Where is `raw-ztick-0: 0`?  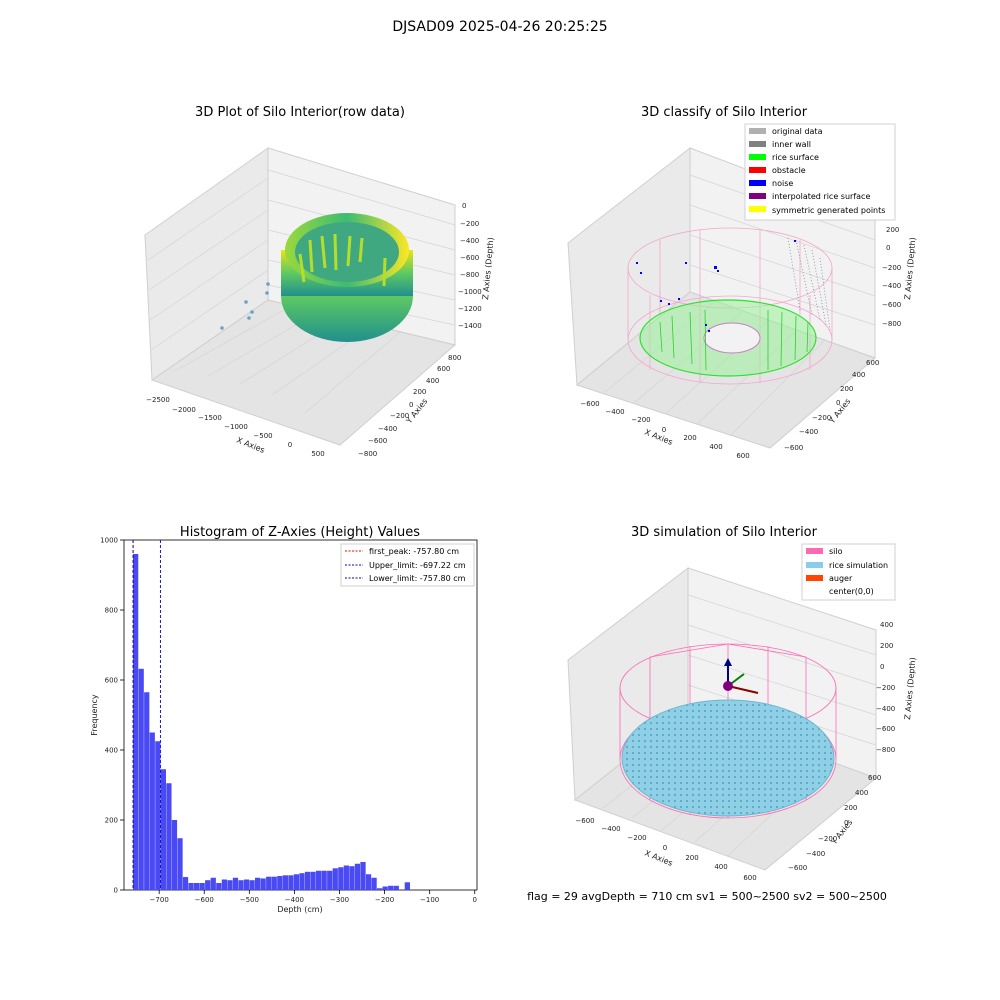
raw-ztick-0: 0 is located at coordinates (464, 206).